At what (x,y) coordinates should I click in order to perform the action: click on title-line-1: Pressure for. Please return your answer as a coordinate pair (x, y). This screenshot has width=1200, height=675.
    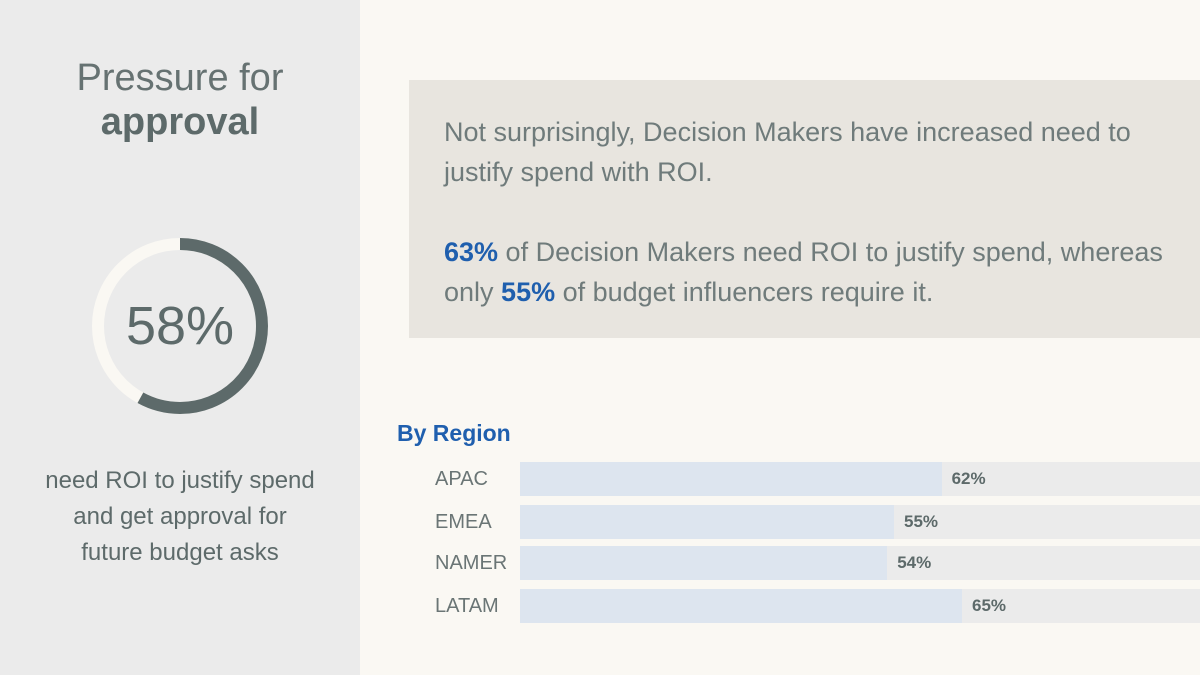
    Looking at the image, I should click on (180, 78).